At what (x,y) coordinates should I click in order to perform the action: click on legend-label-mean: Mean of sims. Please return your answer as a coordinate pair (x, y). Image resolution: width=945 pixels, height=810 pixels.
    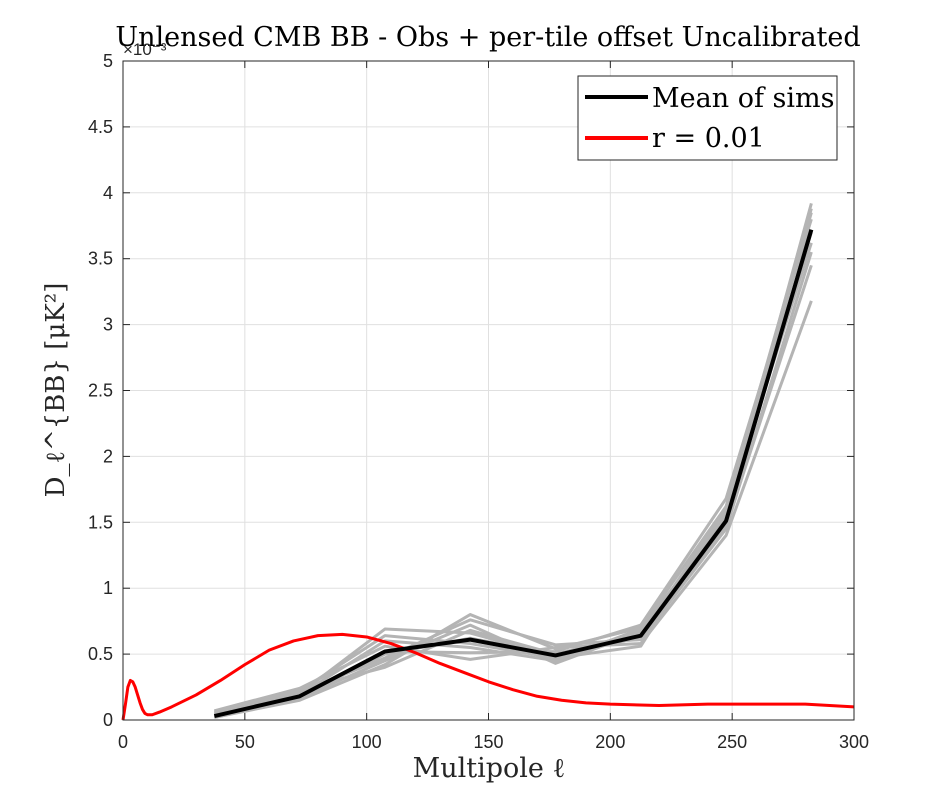
    Looking at the image, I should click on (743, 98).